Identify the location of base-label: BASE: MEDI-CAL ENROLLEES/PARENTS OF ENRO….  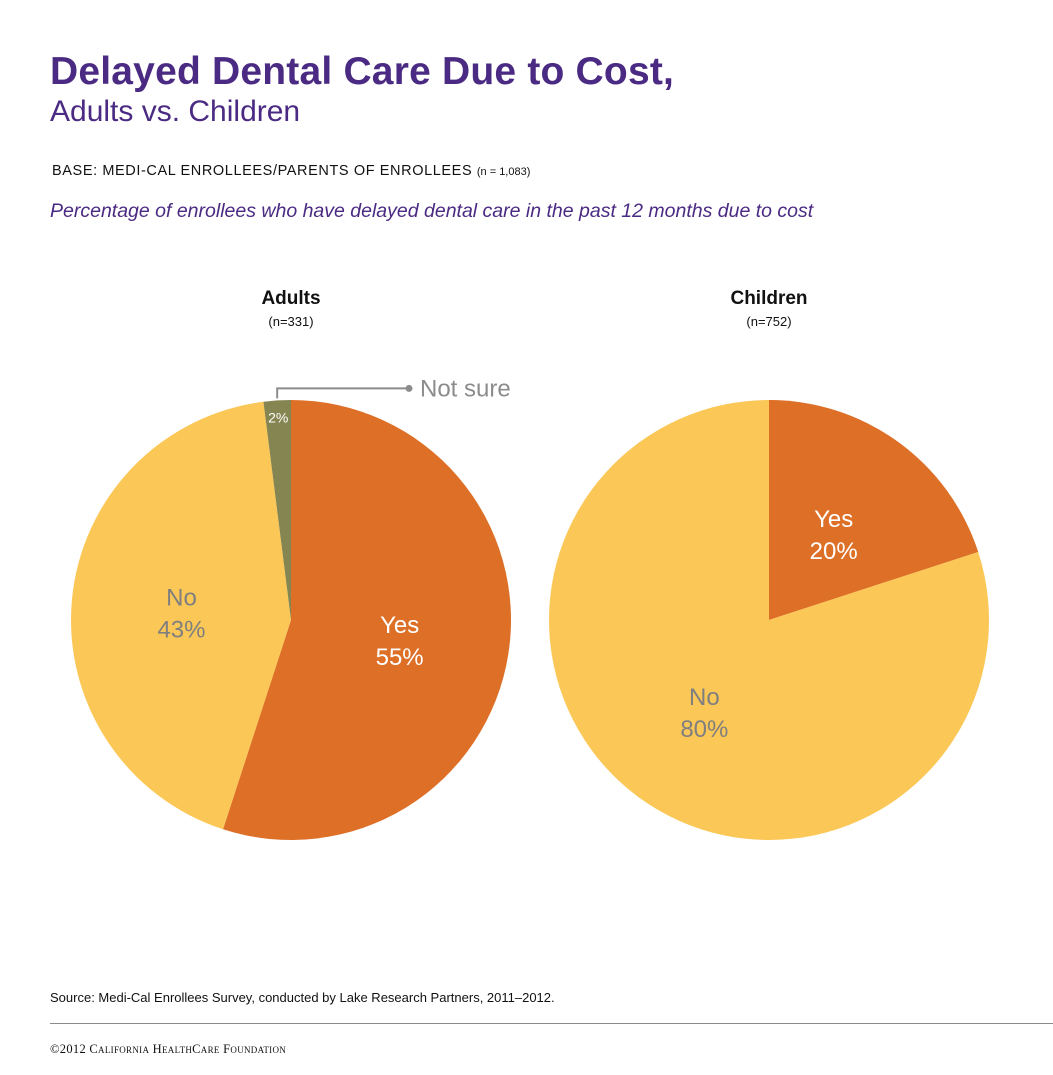
(262, 171).